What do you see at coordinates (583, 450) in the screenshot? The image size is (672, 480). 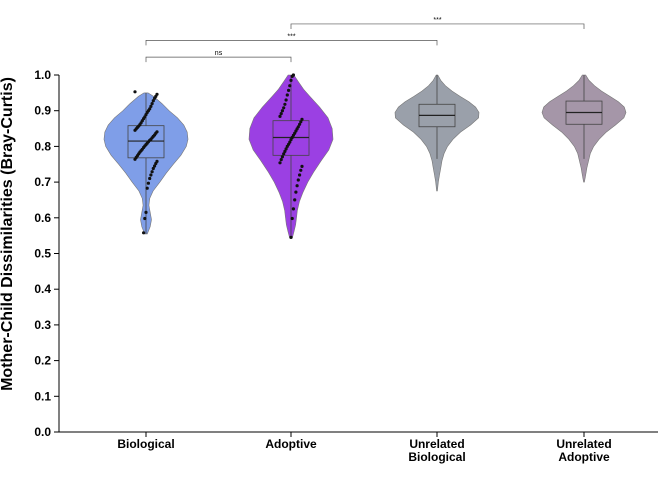 I see `x-category-label: Unrelated Adoptive` at bounding box center [583, 450].